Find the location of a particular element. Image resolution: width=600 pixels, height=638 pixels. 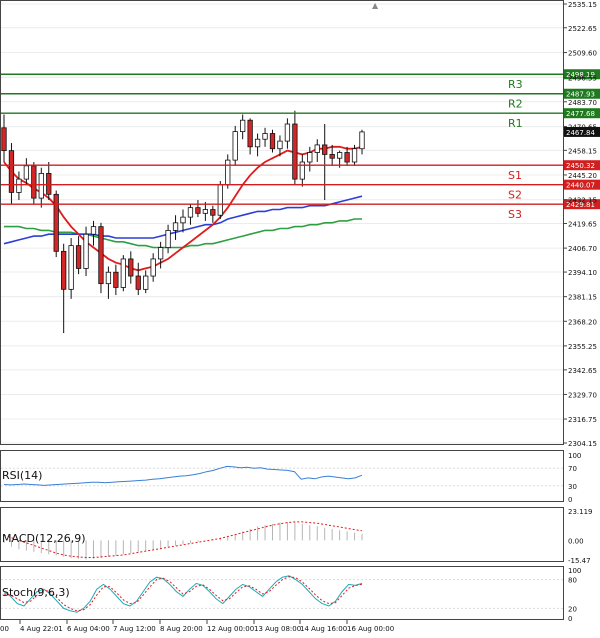

rsi-tick-label: 0 is located at coordinates (570, 500).